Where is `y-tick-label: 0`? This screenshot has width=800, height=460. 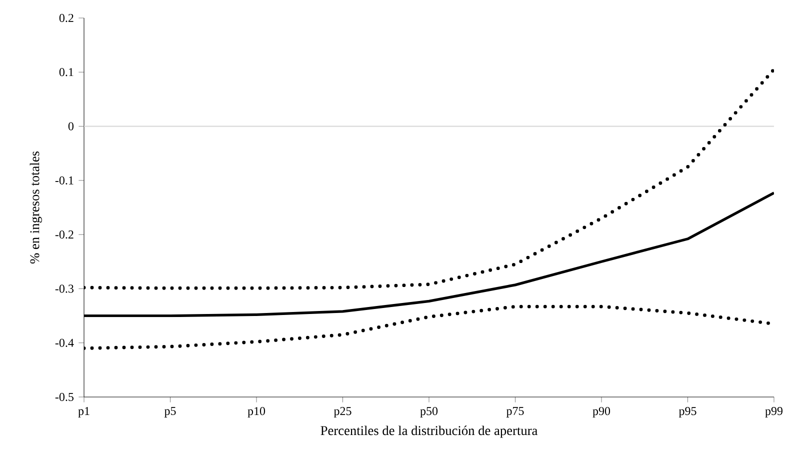
y-tick-label: 0 is located at coordinates (71, 126).